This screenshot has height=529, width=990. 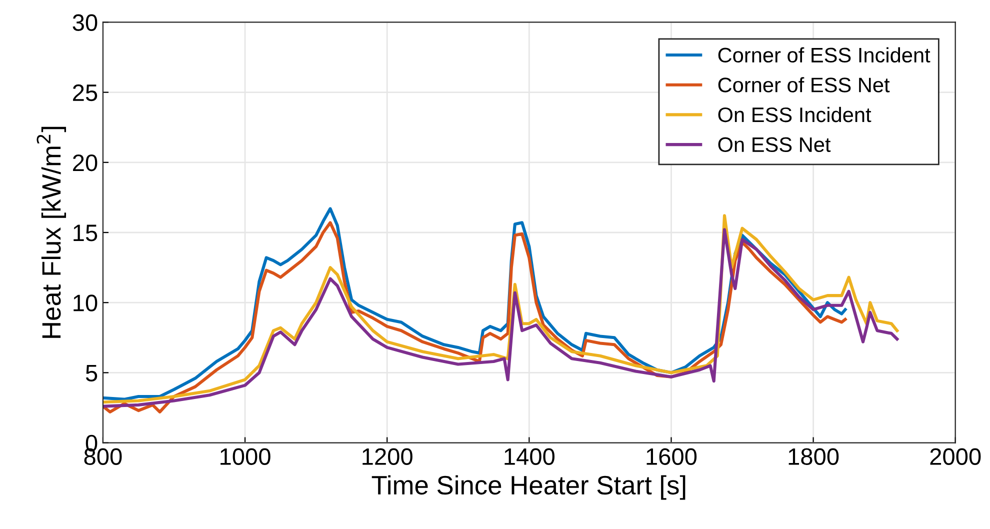 I want to click on legend-label: Corner of ESS Net, so click(x=804, y=84).